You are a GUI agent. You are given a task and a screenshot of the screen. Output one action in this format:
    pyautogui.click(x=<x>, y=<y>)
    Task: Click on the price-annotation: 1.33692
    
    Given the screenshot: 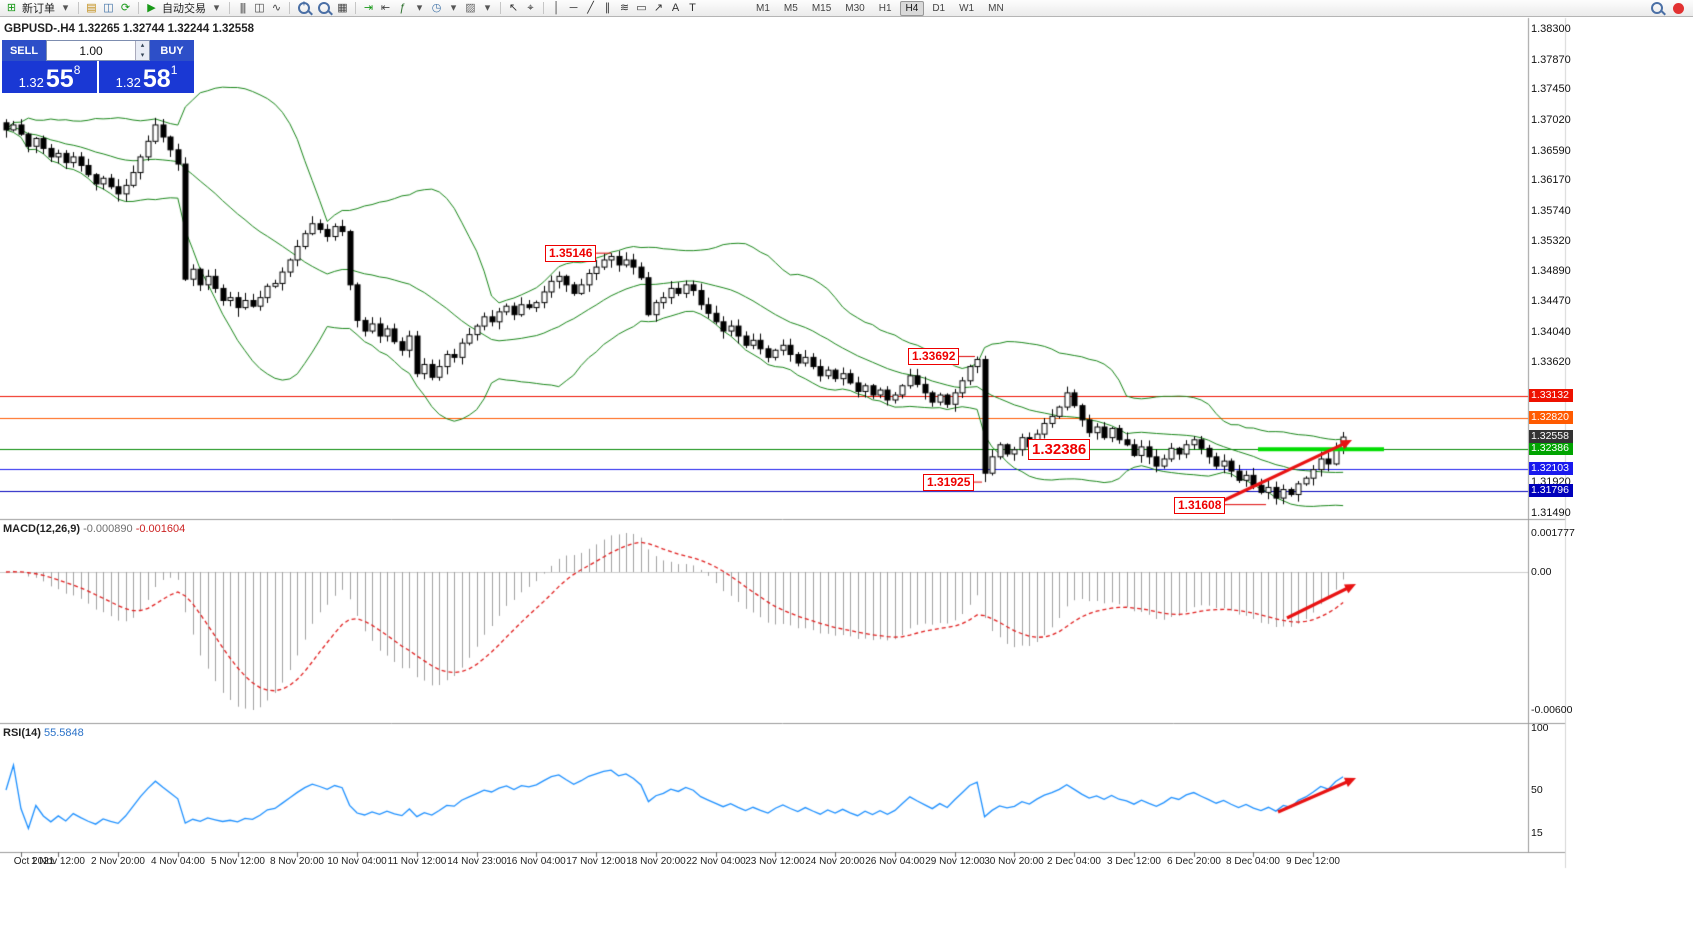 What is the action you would take?
    pyautogui.click(x=934, y=356)
    